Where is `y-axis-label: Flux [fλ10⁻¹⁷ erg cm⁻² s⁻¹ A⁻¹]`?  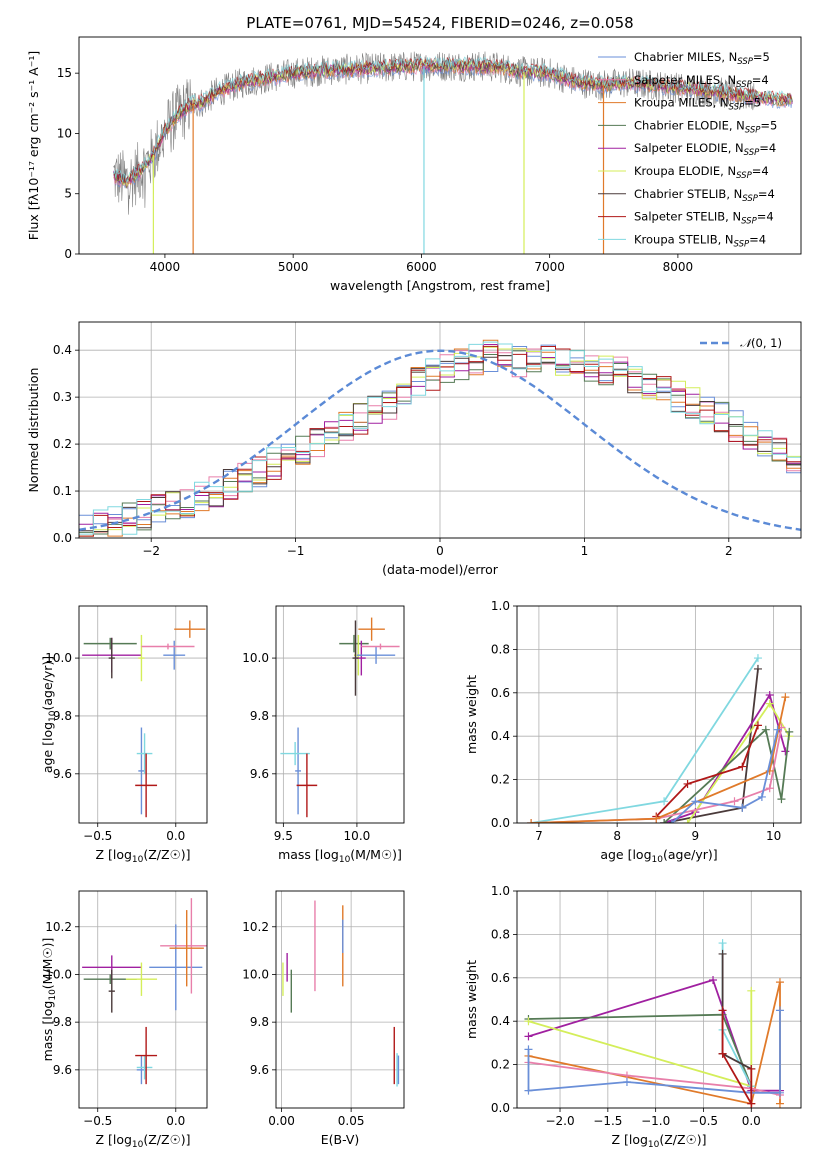 y-axis-label: Flux [fλ10⁻¹⁷ erg cm⁻² s⁻¹ A⁻¹] is located at coordinates (33, 145).